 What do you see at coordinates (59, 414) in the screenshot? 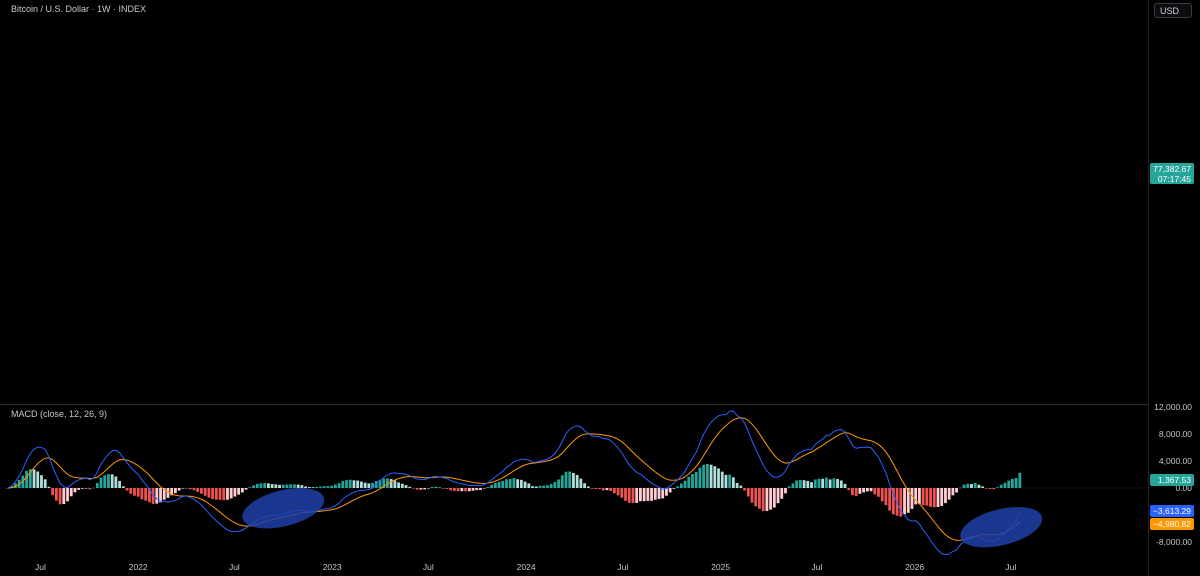
I see `macd-indicator-title: MACD (close, 12, 26, 9)` at bounding box center [59, 414].